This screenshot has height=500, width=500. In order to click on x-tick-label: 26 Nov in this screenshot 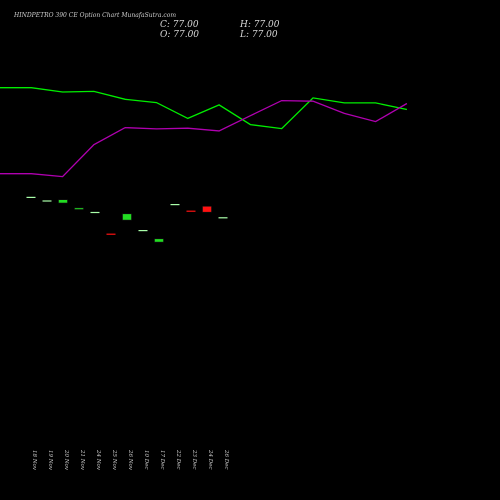, I will do `click(130, 460)`.